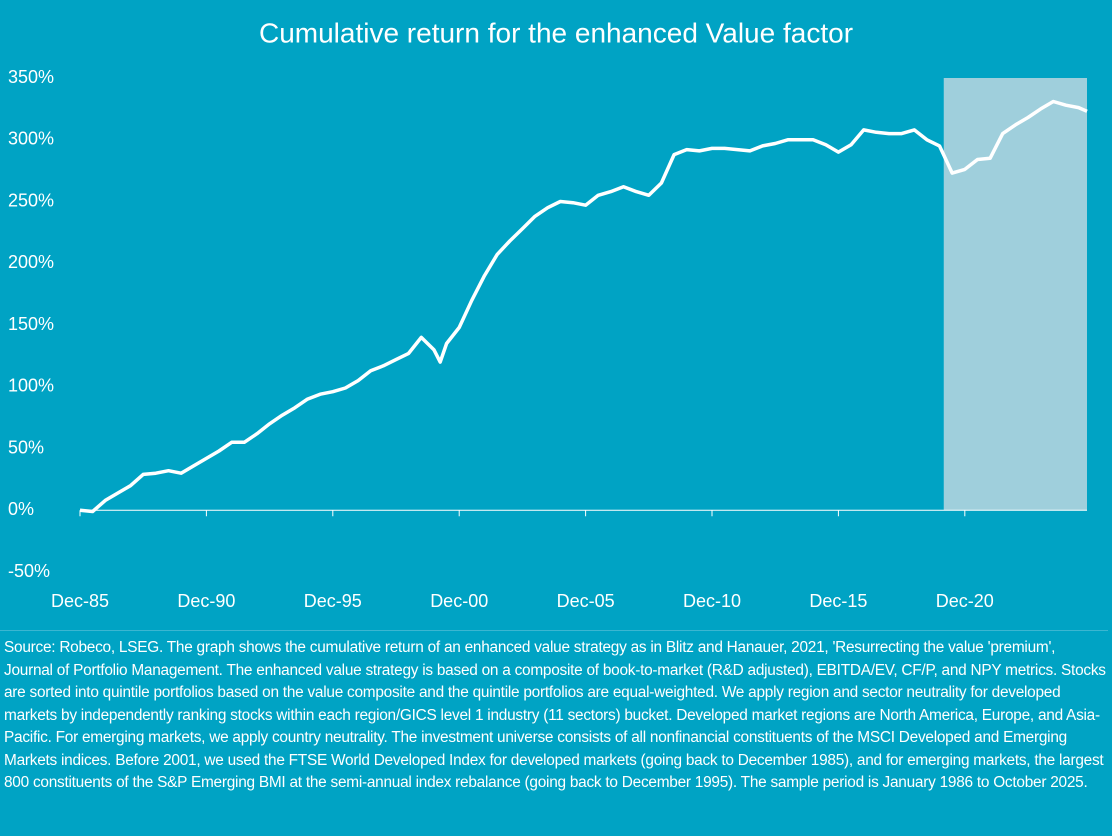 The width and height of the screenshot is (1112, 836). I want to click on y-tick-label: 250%, so click(31, 200).